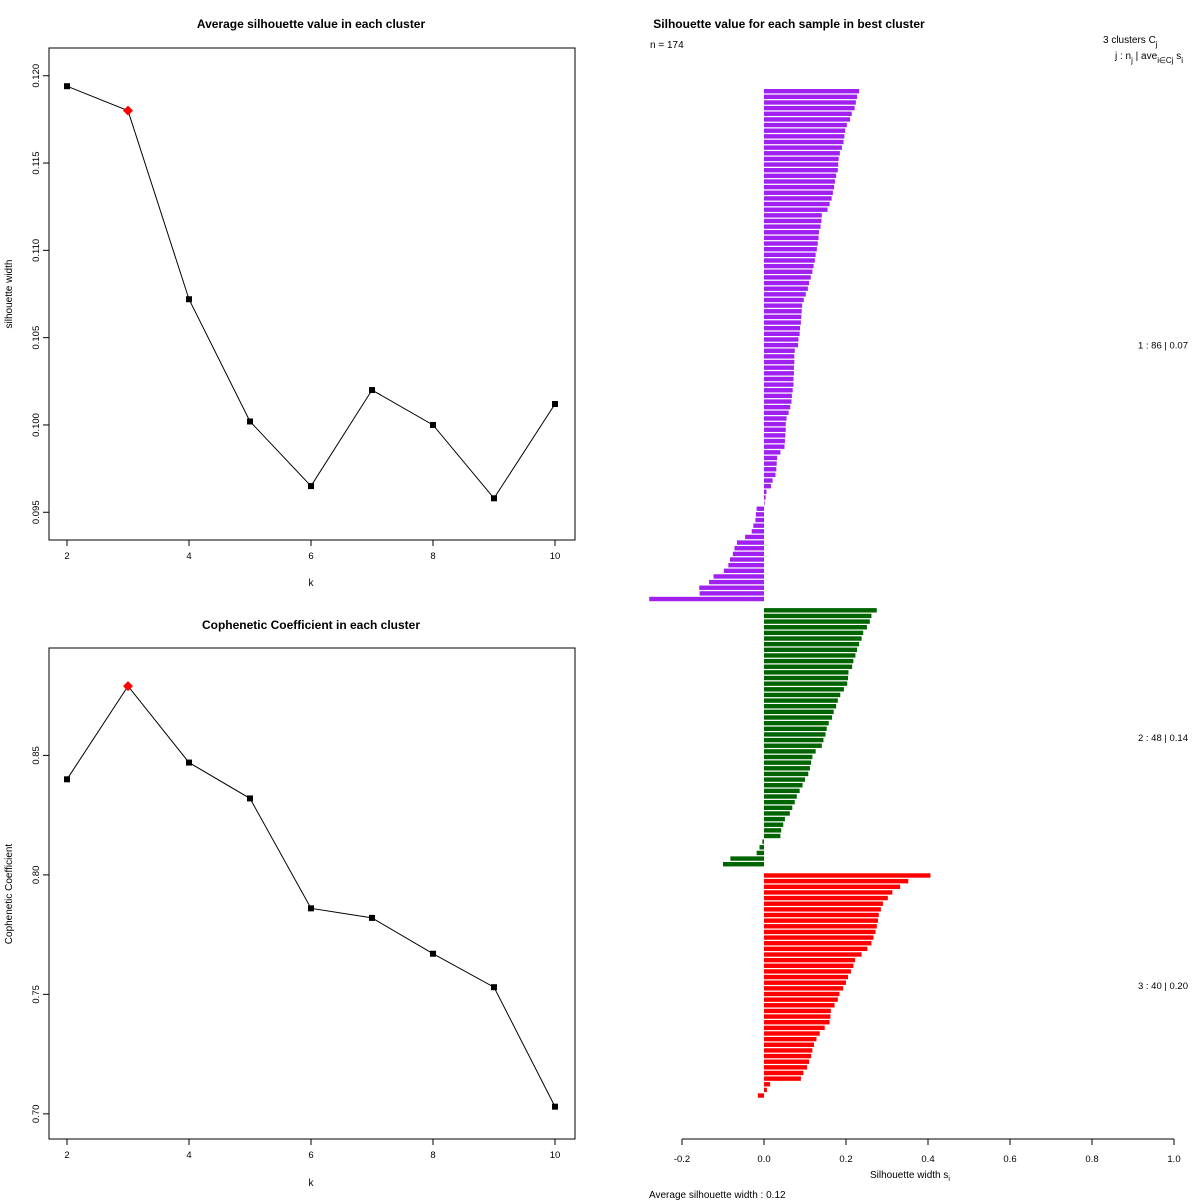 This screenshot has width=1200, height=1200. What do you see at coordinates (36, 162) in the screenshot?
I see `panel1-y-tick-label: 0.115` at bounding box center [36, 162].